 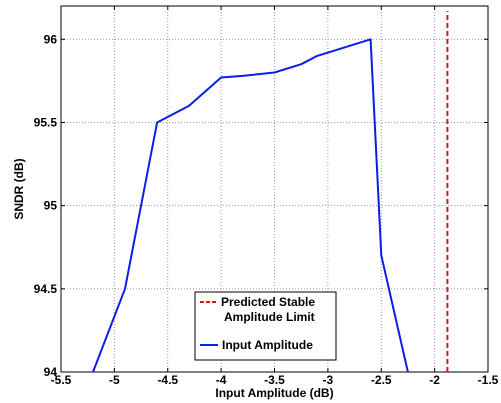 What do you see at coordinates (46, 289) in the screenshot?
I see `y-tick-label: 94.5` at bounding box center [46, 289].